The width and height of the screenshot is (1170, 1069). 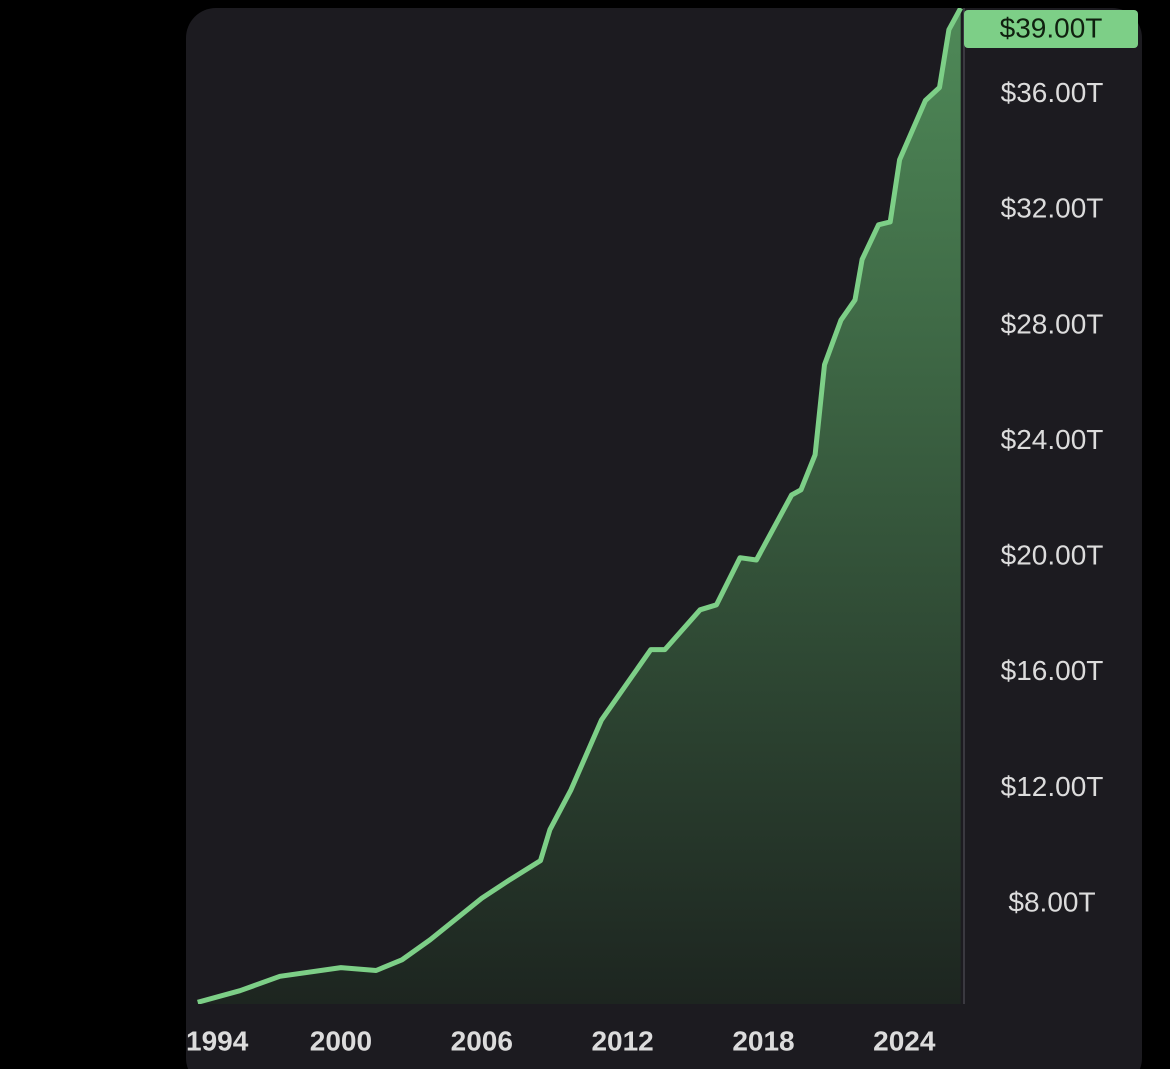 What do you see at coordinates (1052, 670) in the screenshot?
I see `y-tick-label: $16.00T` at bounding box center [1052, 670].